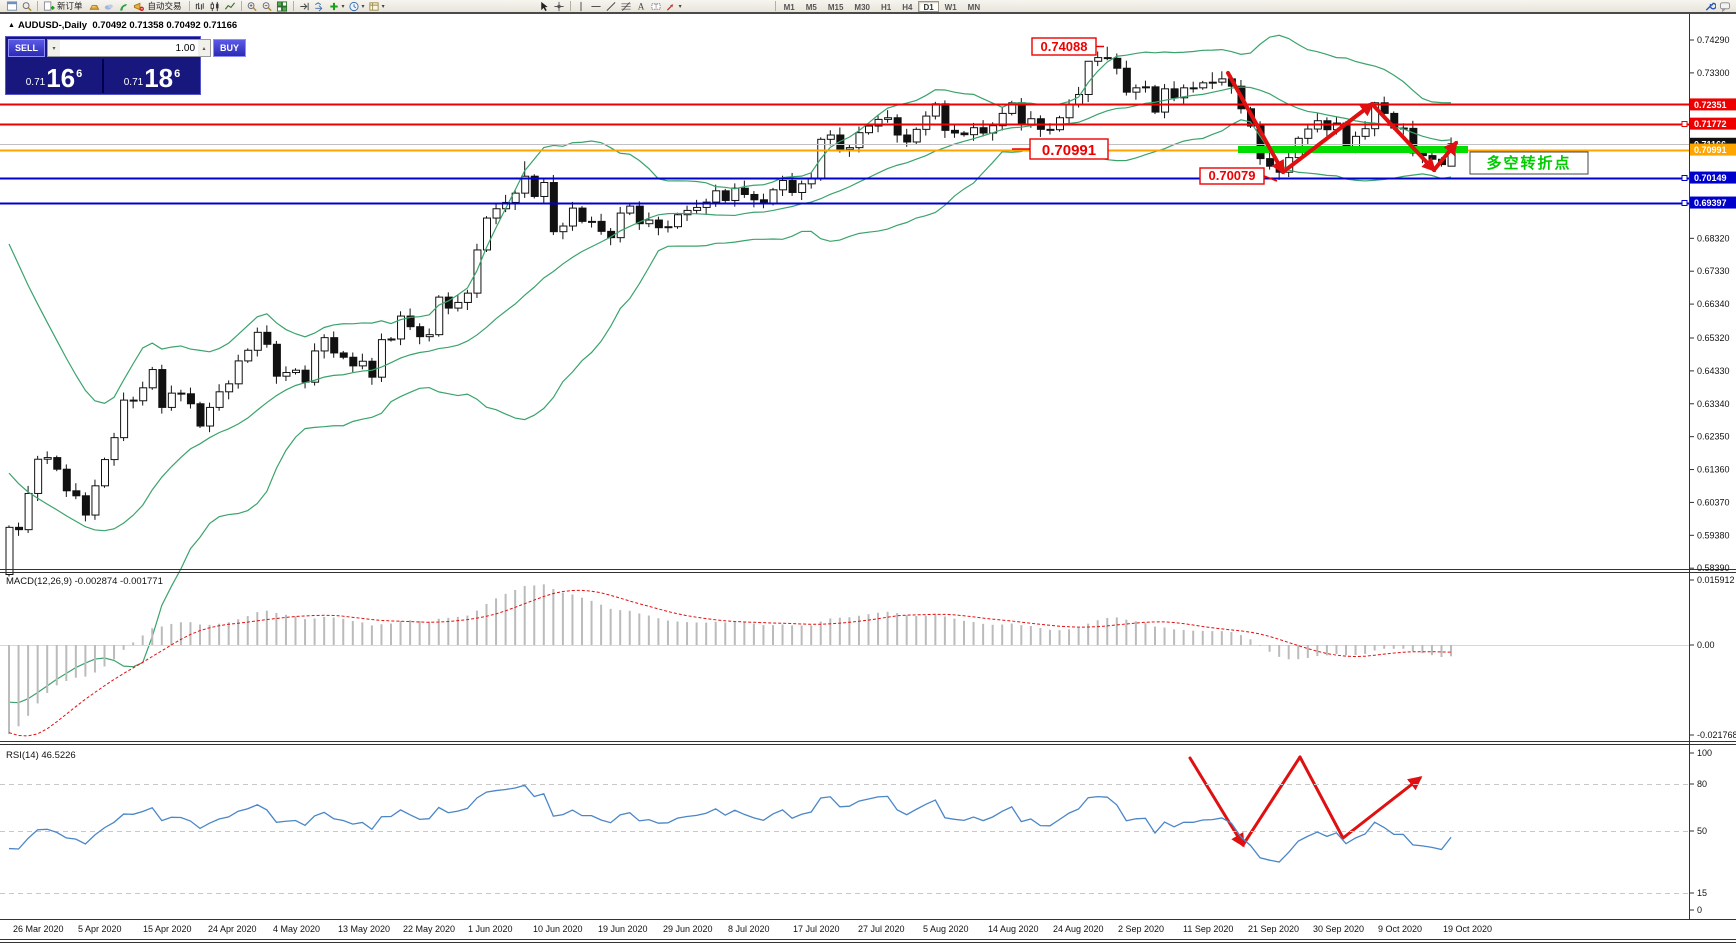 This screenshot has width=1736, height=943. What do you see at coordinates (159, 78) in the screenshot?
I see `buy-price-big: 18` at bounding box center [159, 78].